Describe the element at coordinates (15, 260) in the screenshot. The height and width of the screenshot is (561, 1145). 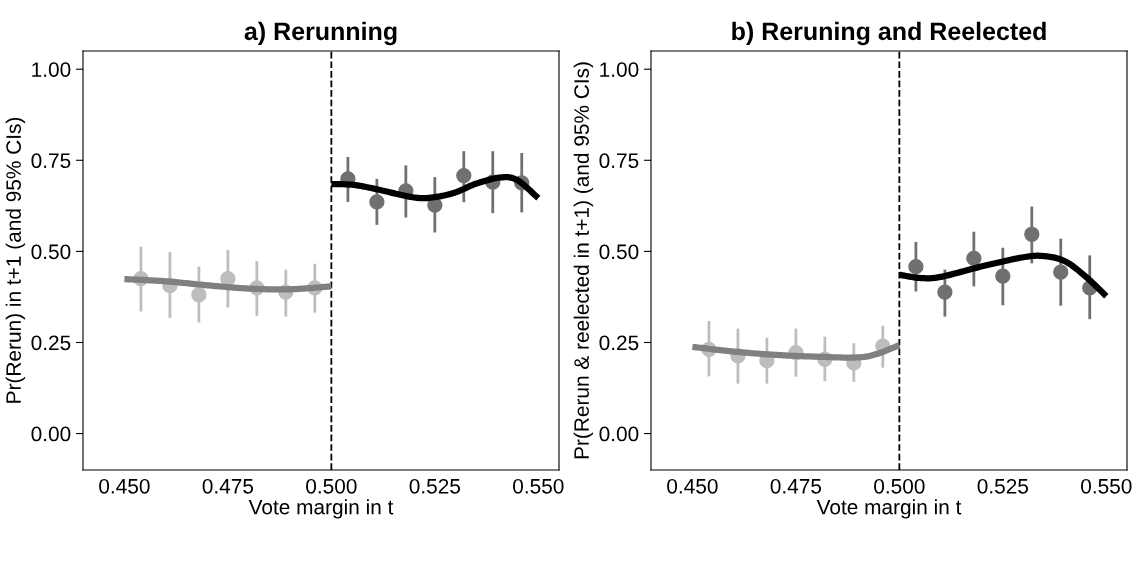
I see `y-axis-title: Pr(Rerun) in t+1 (and 95% CIs)` at that location.